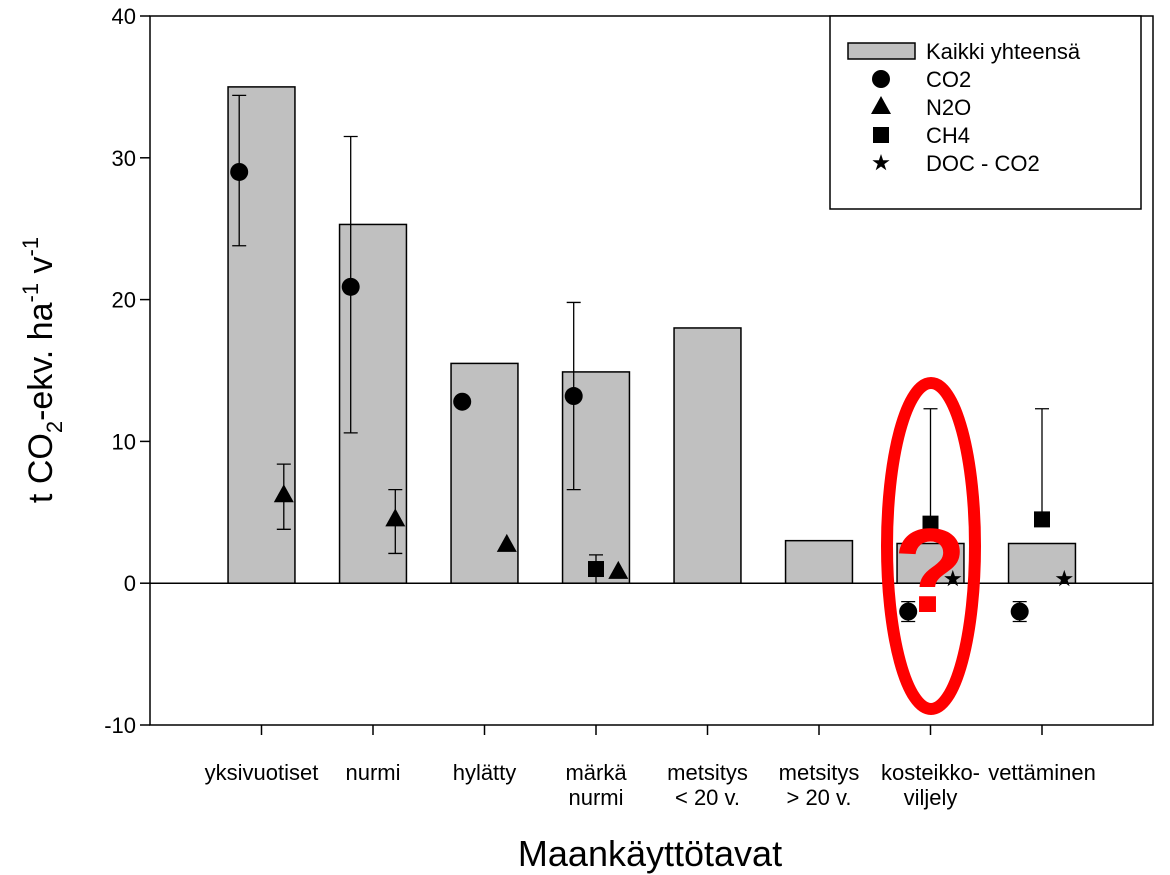 Image resolution: width=1170 pixels, height=875 pixels. I want to click on x-tick-line: yksivuotiset, so click(262, 772).